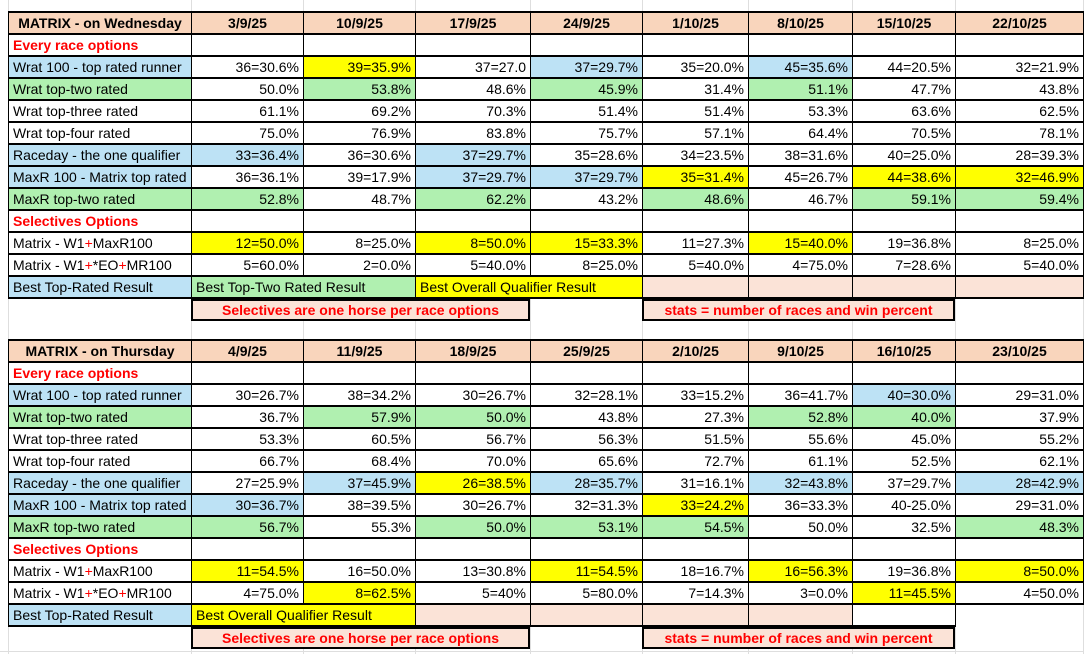 The height and width of the screenshot is (654, 1087). Describe the element at coordinates (100, 265) in the screenshot. I see `row-label: Matrix - W1+*EO+MR100` at that location.